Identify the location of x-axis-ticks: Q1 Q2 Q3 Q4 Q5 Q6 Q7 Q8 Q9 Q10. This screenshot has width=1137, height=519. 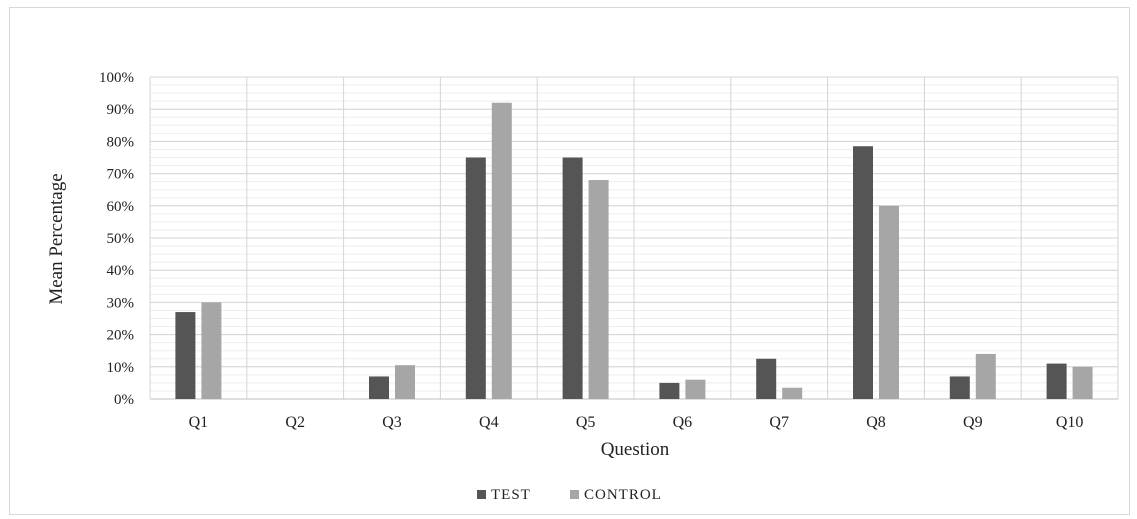
(636, 422).